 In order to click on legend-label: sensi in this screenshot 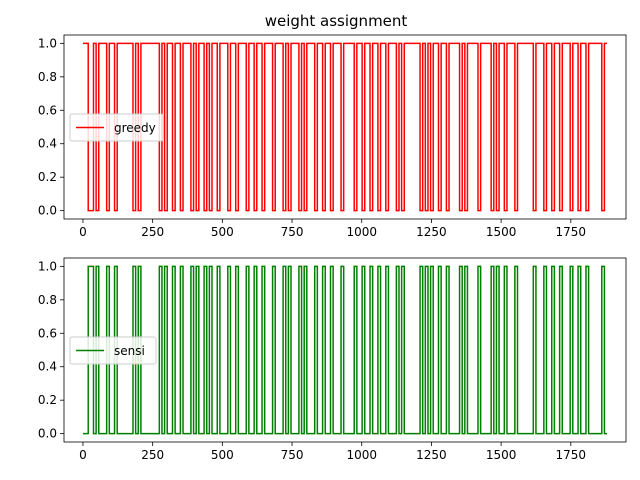, I will do `click(129, 351)`.